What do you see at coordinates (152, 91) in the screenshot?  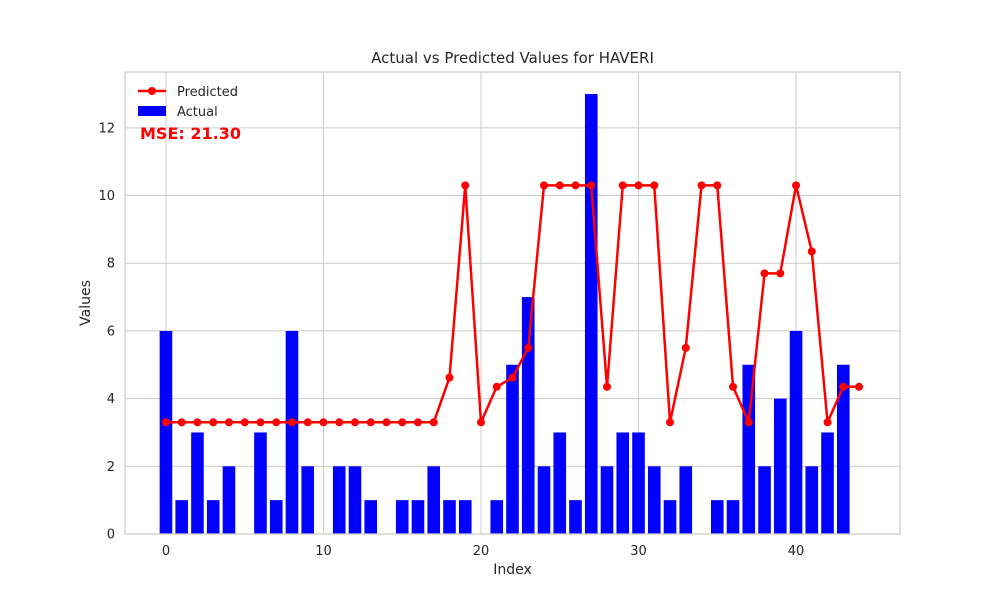 I see `legend-predicted-marker` at bounding box center [152, 91].